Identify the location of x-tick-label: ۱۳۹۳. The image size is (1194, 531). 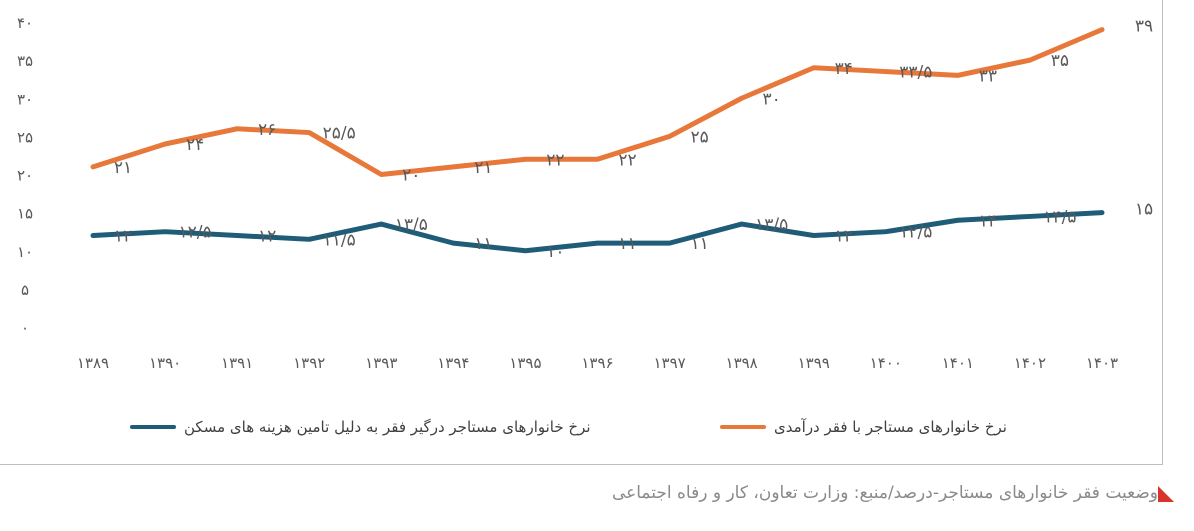
(381, 363).